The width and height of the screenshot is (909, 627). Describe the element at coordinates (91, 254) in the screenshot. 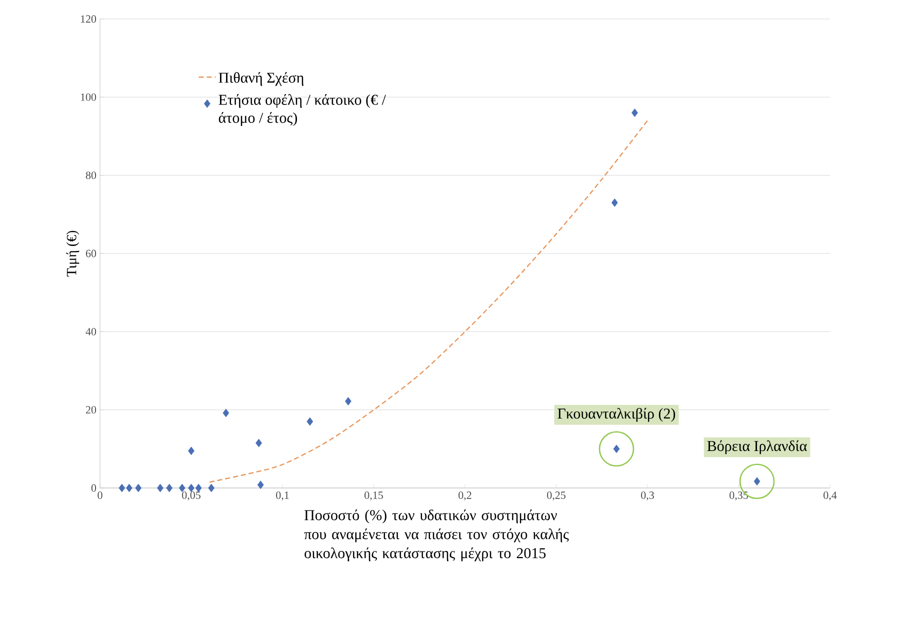

I see `y-tick-label: 60` at that location.